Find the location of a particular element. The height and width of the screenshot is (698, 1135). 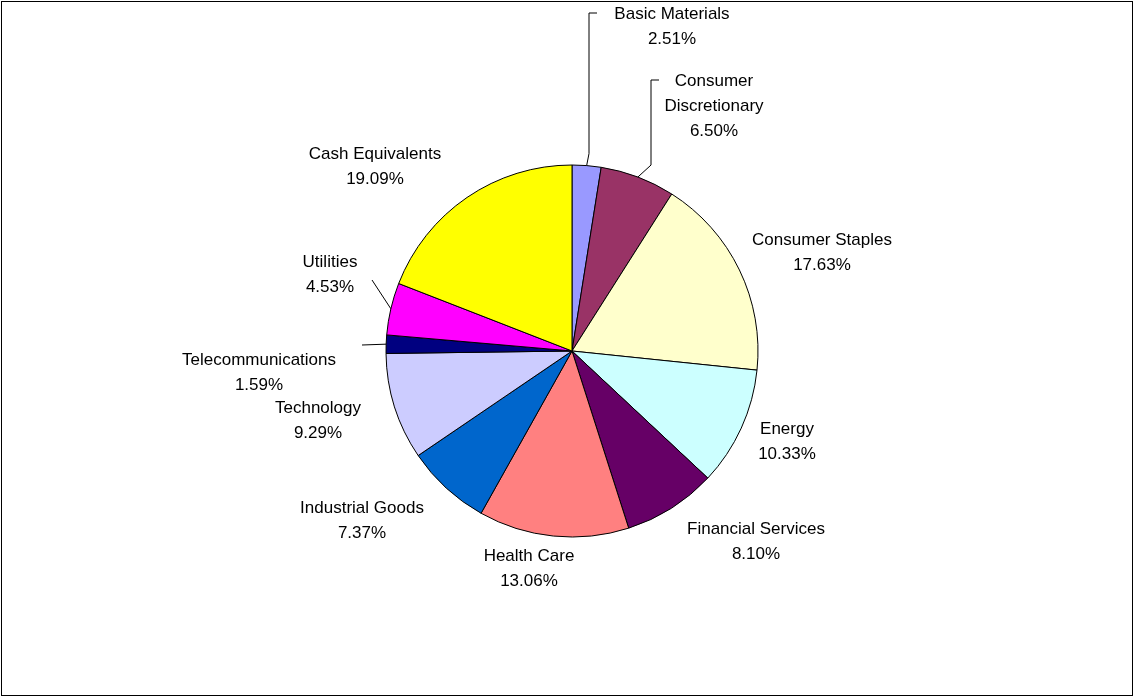

data-label: 6.50% is located at coordinates (714, 130).